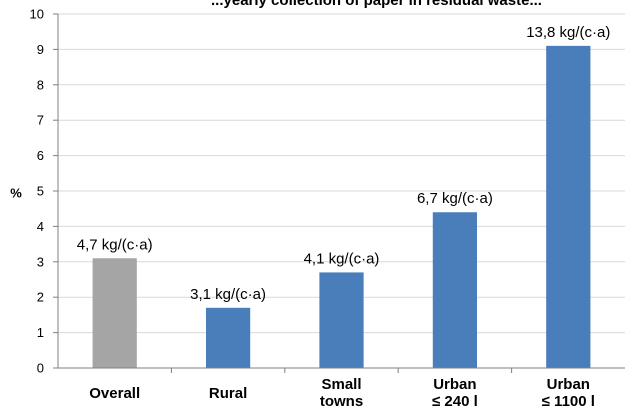 The width and height of the screenshot is (632, 419). What do you see at coordinates (114, 393) in the screenshot?
I see `x-tick-label: Overall` at bounding box center [114, 393].